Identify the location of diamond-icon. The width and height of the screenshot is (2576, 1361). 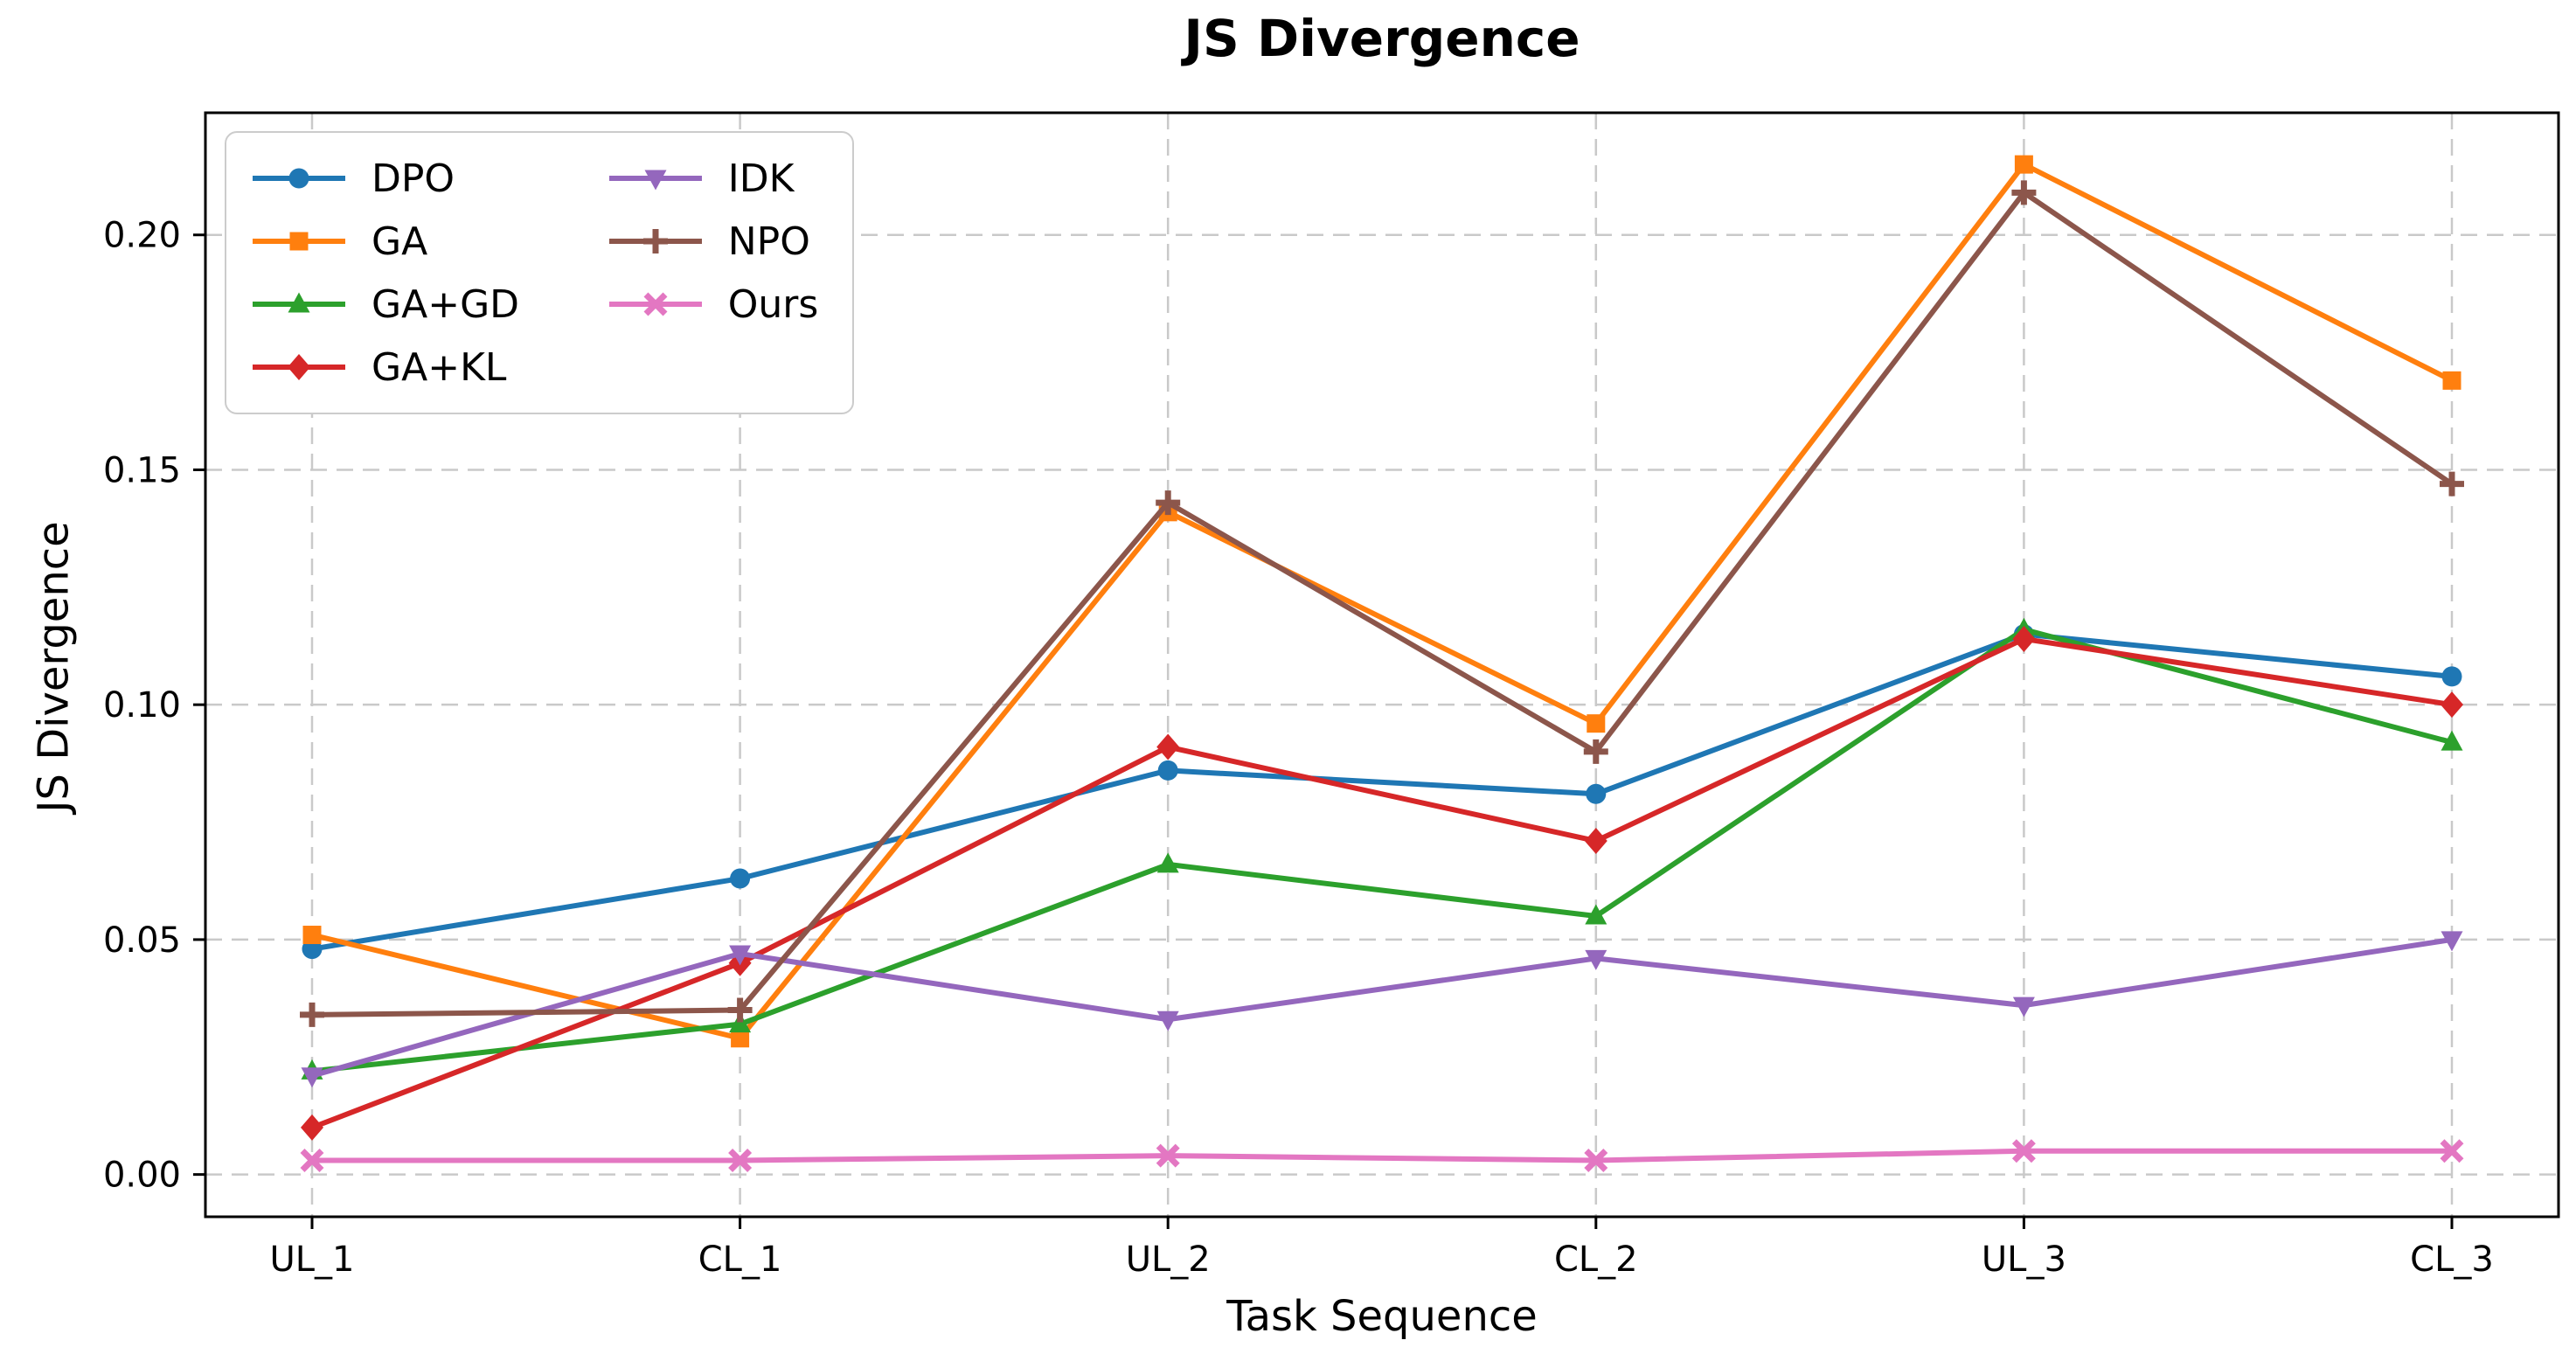
(299, 367).